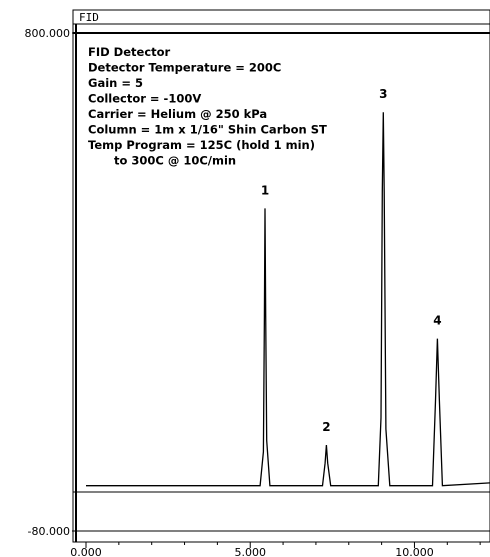 The image size is (490, 557). Describe the element at coordinates (89, 17) in the screenshot. I see `chart-title: FID` at that location.